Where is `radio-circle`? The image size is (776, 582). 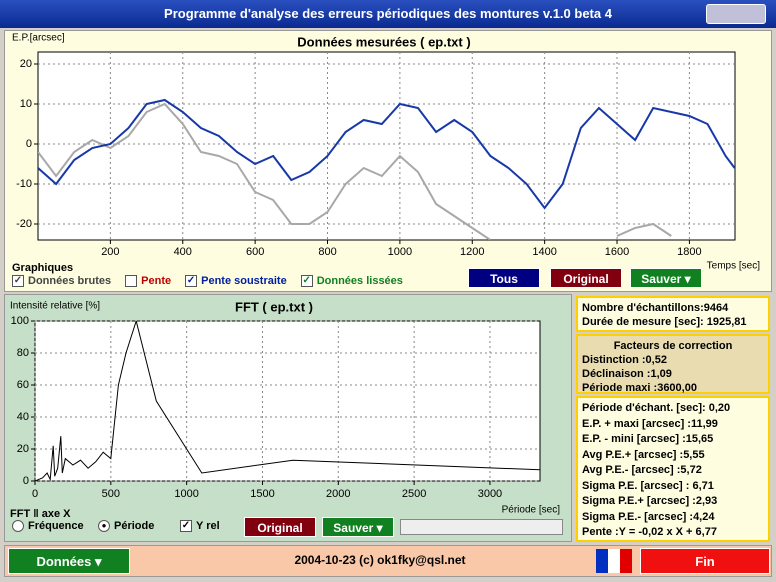
radio-circle is located at coordinates (18, 526).